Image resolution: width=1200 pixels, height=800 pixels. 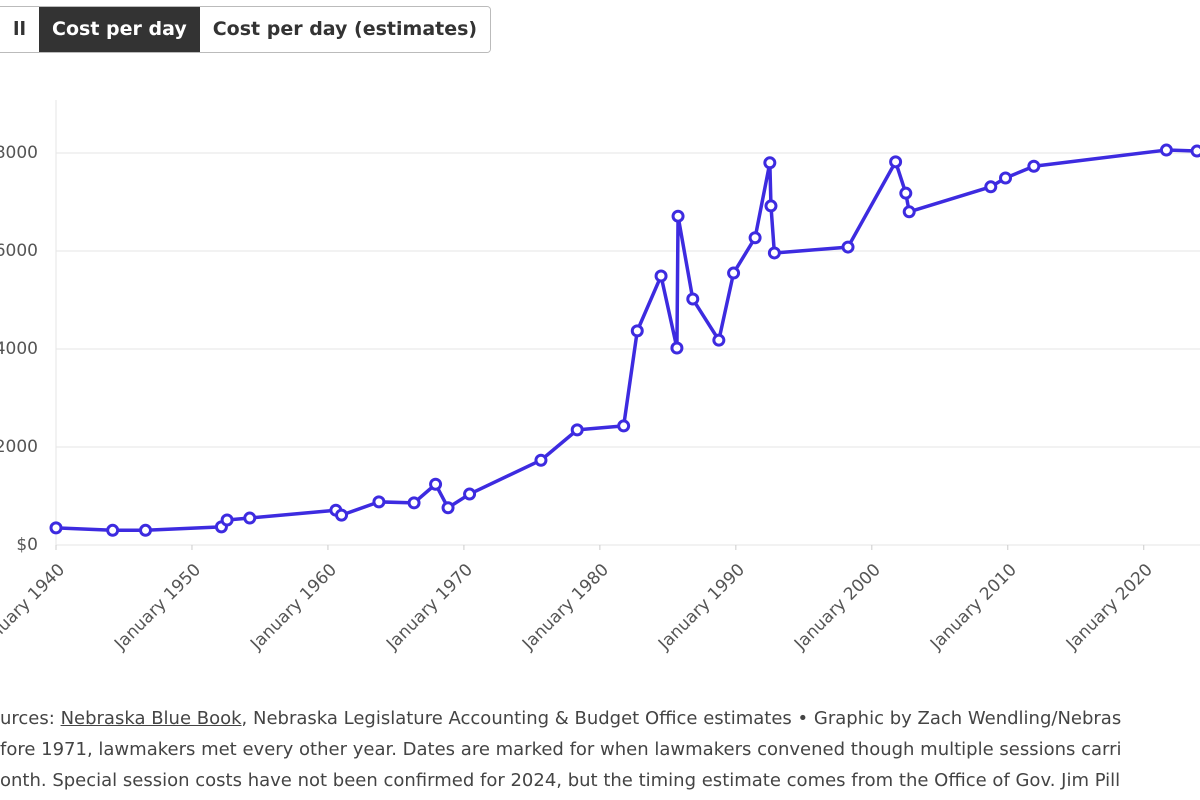 What do you see at coordinates (701, 607) in the screenshot?
I see `x-tick-label: January 1990` at bounding box center [701, 607].